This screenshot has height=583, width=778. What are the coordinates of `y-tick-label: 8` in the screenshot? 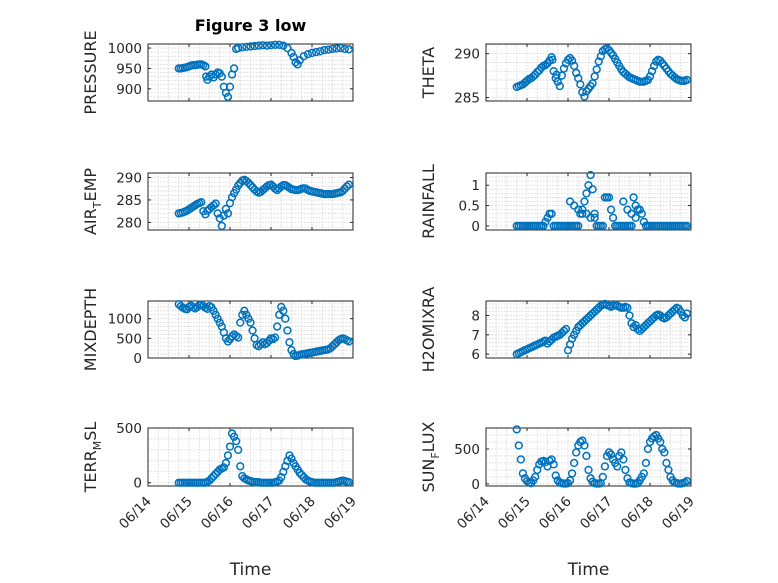 It's located at (475, 316).